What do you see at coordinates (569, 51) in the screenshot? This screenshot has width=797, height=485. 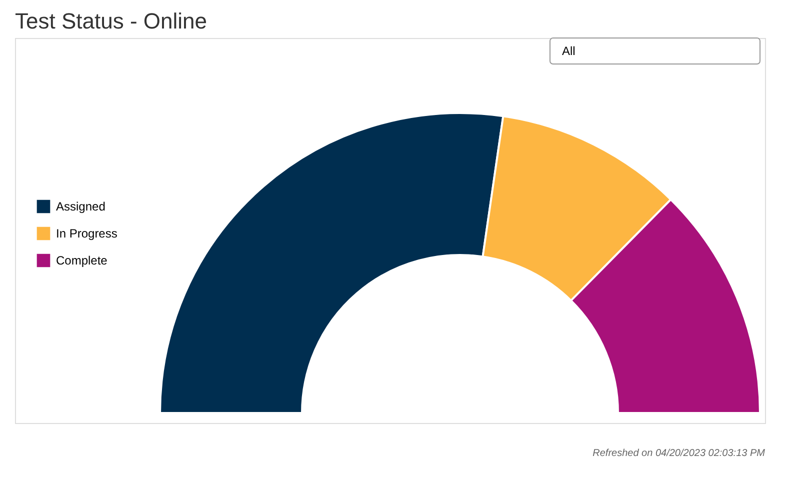 I see `text: All` at bounding box center [569, 51].